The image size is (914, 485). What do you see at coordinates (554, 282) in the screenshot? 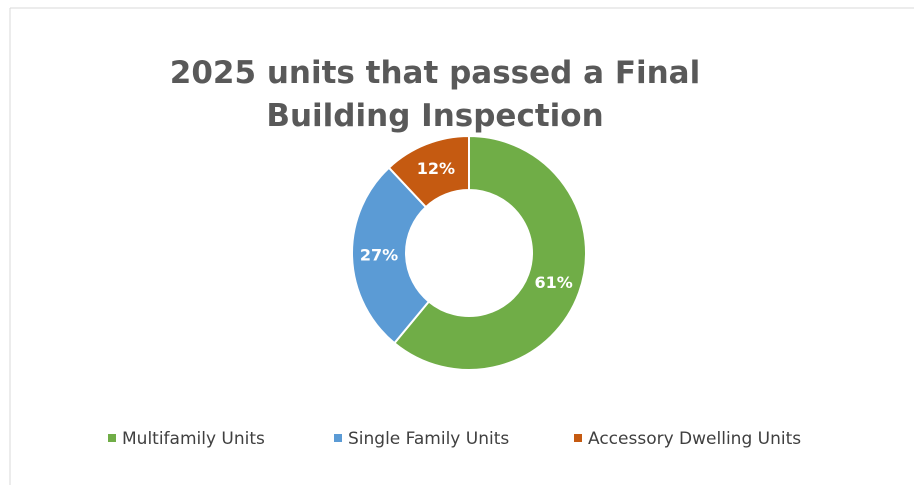
I see `data-label: 61%` at bounding box center [554, 282].